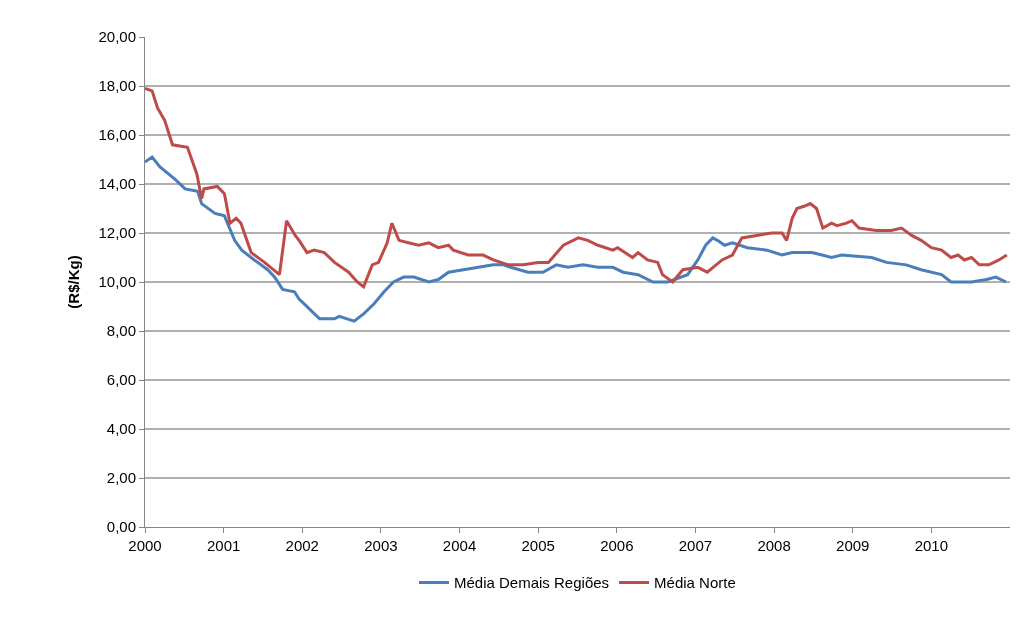  Describe the element at coordinates (302, 545) in the screenshot. I see `x-tick-label: 2002` at that location.